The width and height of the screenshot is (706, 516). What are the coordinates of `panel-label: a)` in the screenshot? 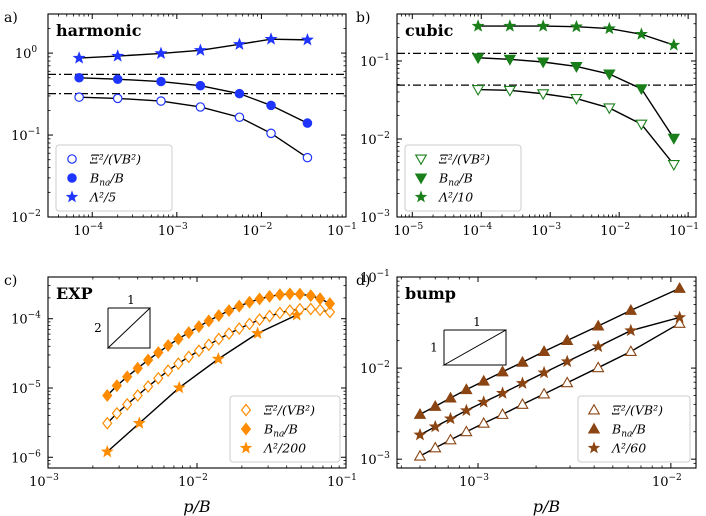 It's located at (11, 18).